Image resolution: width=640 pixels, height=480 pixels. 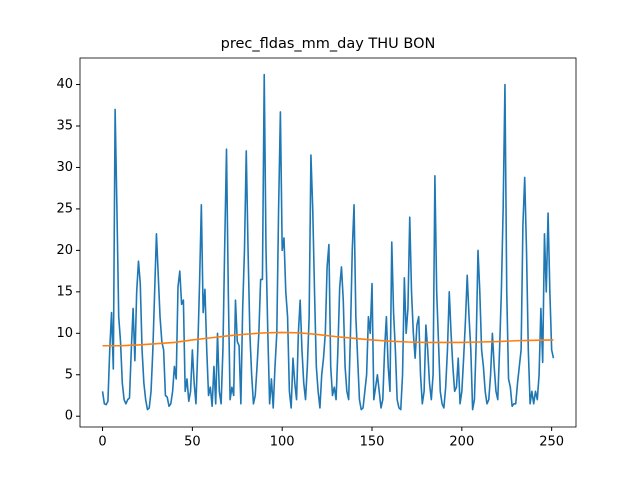 I want to click on y-tick-label: 35, so click(x=64, y=125).